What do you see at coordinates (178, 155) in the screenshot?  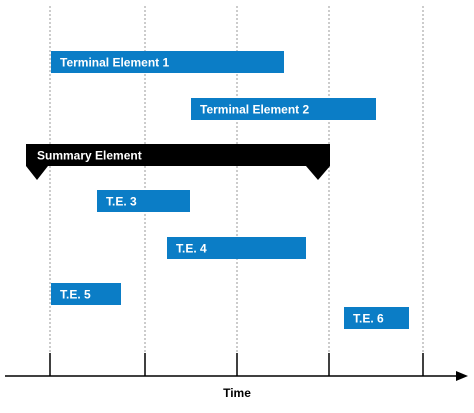 I see `summary-element-bar` at bounding box center [178, 155].